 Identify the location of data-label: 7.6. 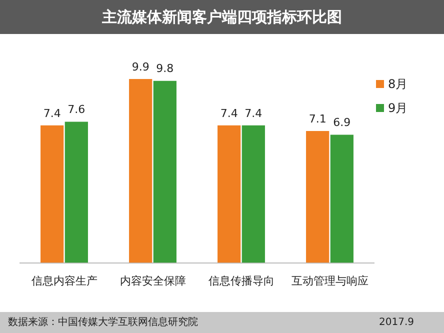
(77, 109).